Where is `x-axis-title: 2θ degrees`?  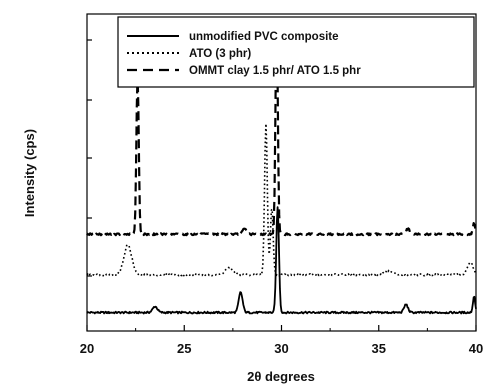
x-axis-title: 2θ degrees is located at coordinates (281, 376).